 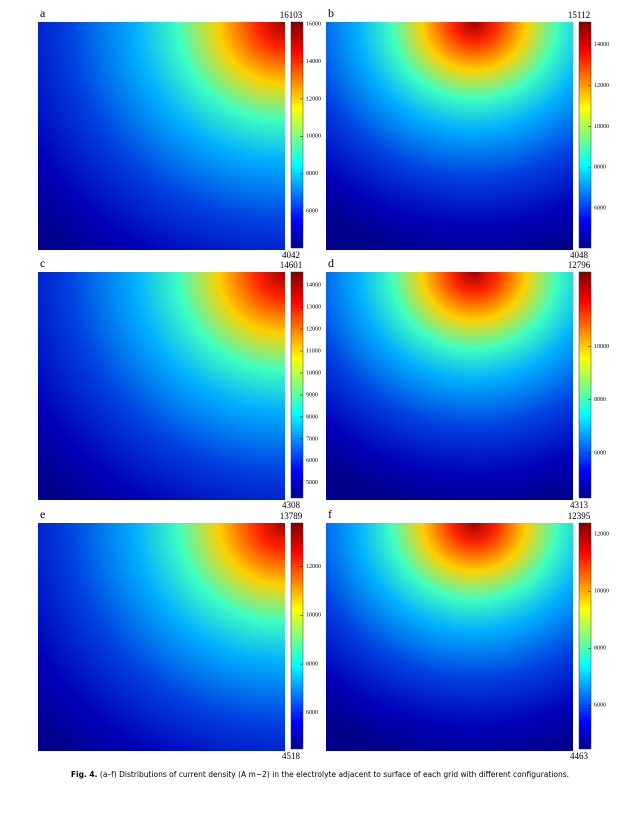 What do you see at coordinates (291, 516) in the screenshot?
I see `colorbar-max: 13789` at bounding box center [291, 516].